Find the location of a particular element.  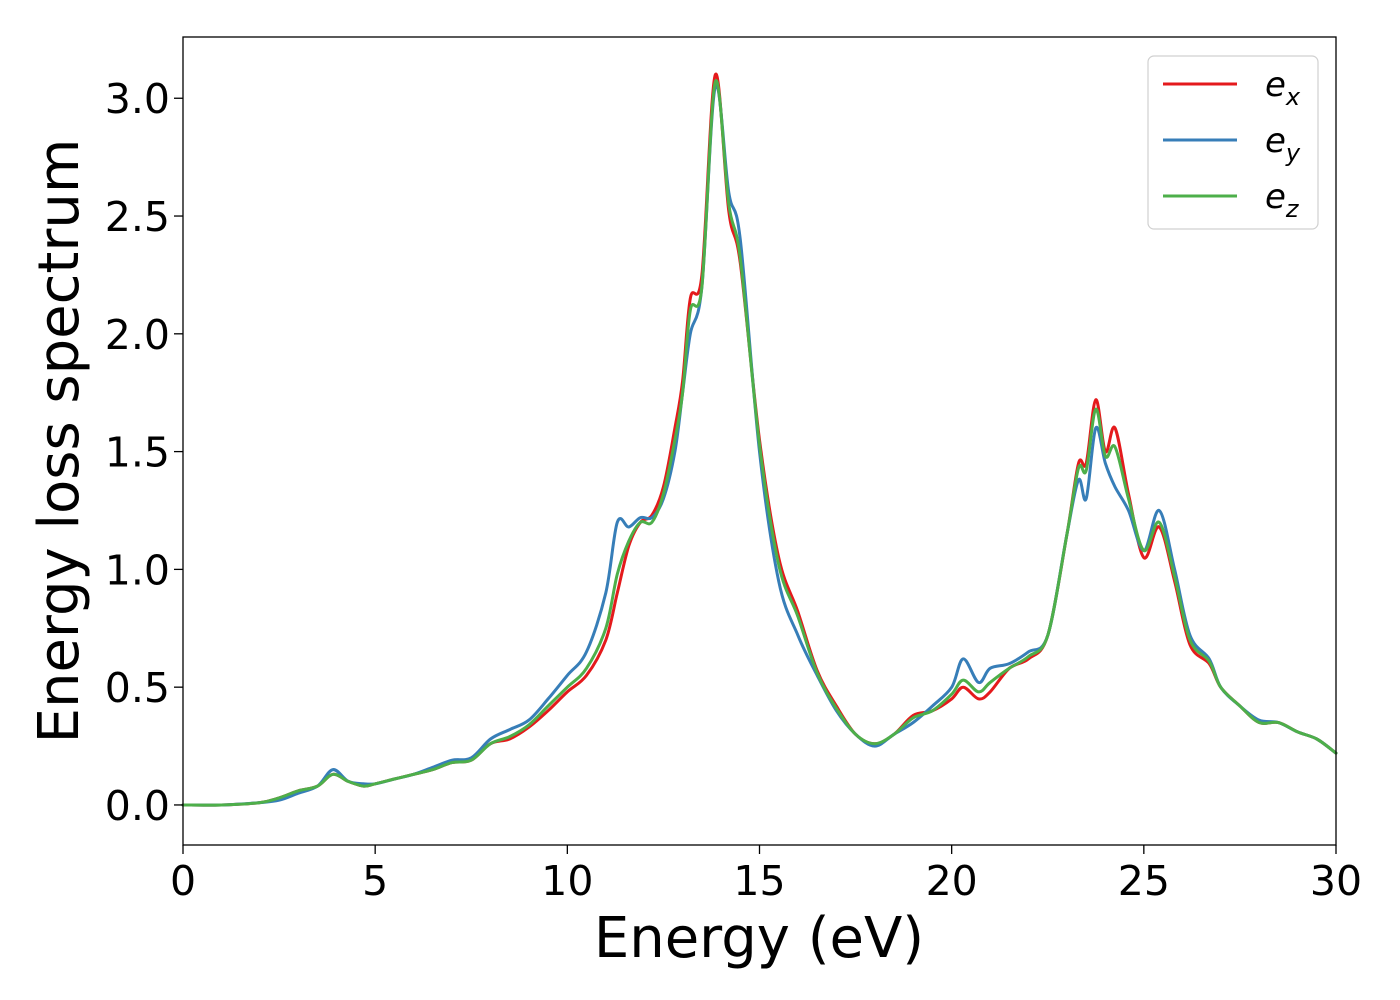

x-tick-label: 30 is located at coordinates (1336, 881).